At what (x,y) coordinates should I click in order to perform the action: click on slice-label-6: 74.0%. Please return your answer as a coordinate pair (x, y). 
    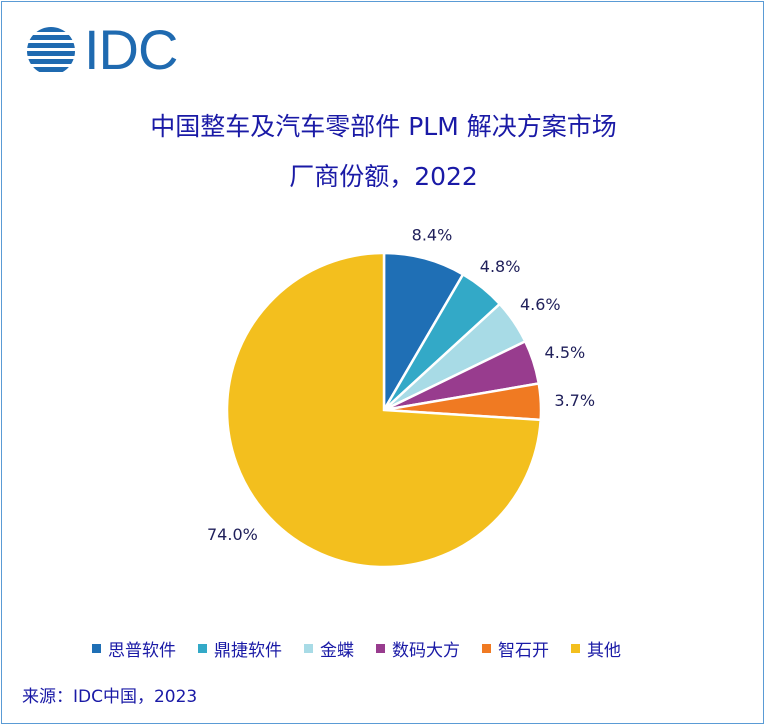
    Looking at the image, I should click on (232, 534).